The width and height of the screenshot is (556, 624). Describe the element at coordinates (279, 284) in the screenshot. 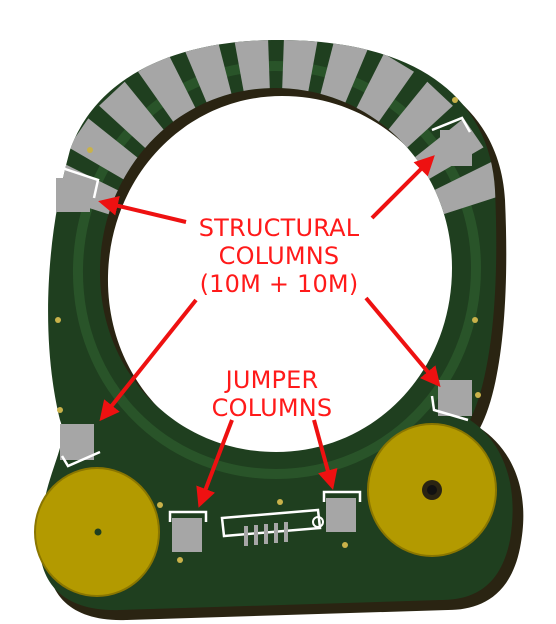

I see `structural-label-line-3: (10M + 10M)` at that location.